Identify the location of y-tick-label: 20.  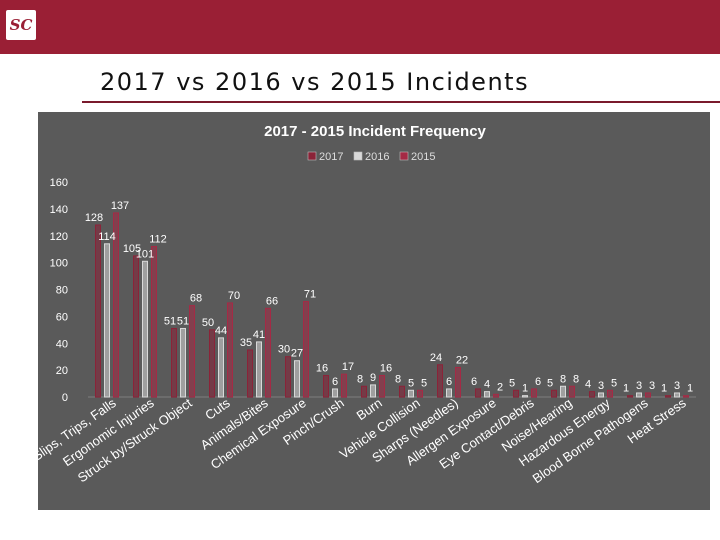
(62, 371).